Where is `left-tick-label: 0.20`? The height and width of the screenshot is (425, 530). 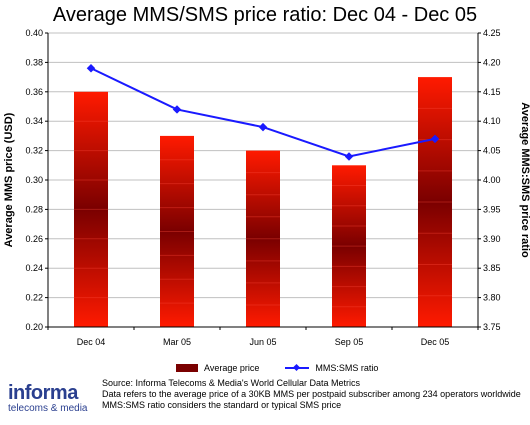
left-tick-label: 0.20 is located at coordinates (34, 327).